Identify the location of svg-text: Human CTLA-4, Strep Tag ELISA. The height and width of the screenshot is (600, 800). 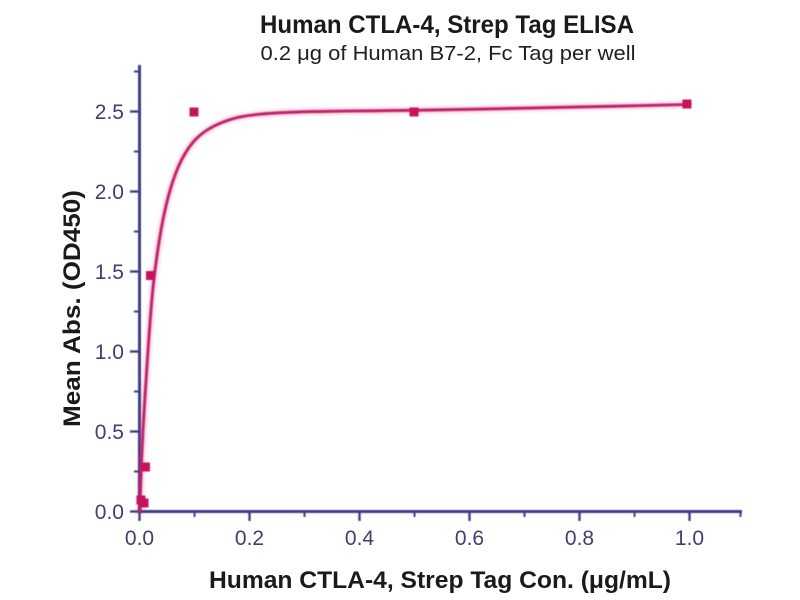
(447, 25).